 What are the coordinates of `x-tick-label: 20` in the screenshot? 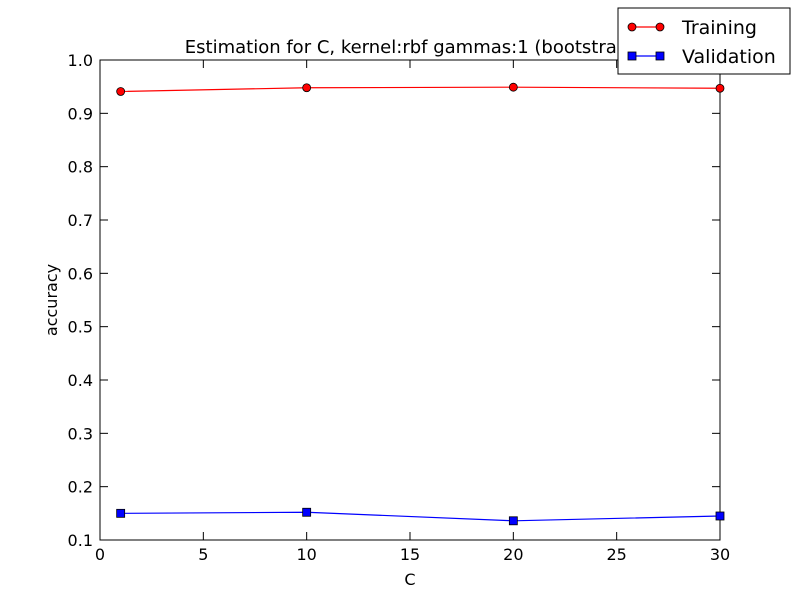 It's located at (513, 554).